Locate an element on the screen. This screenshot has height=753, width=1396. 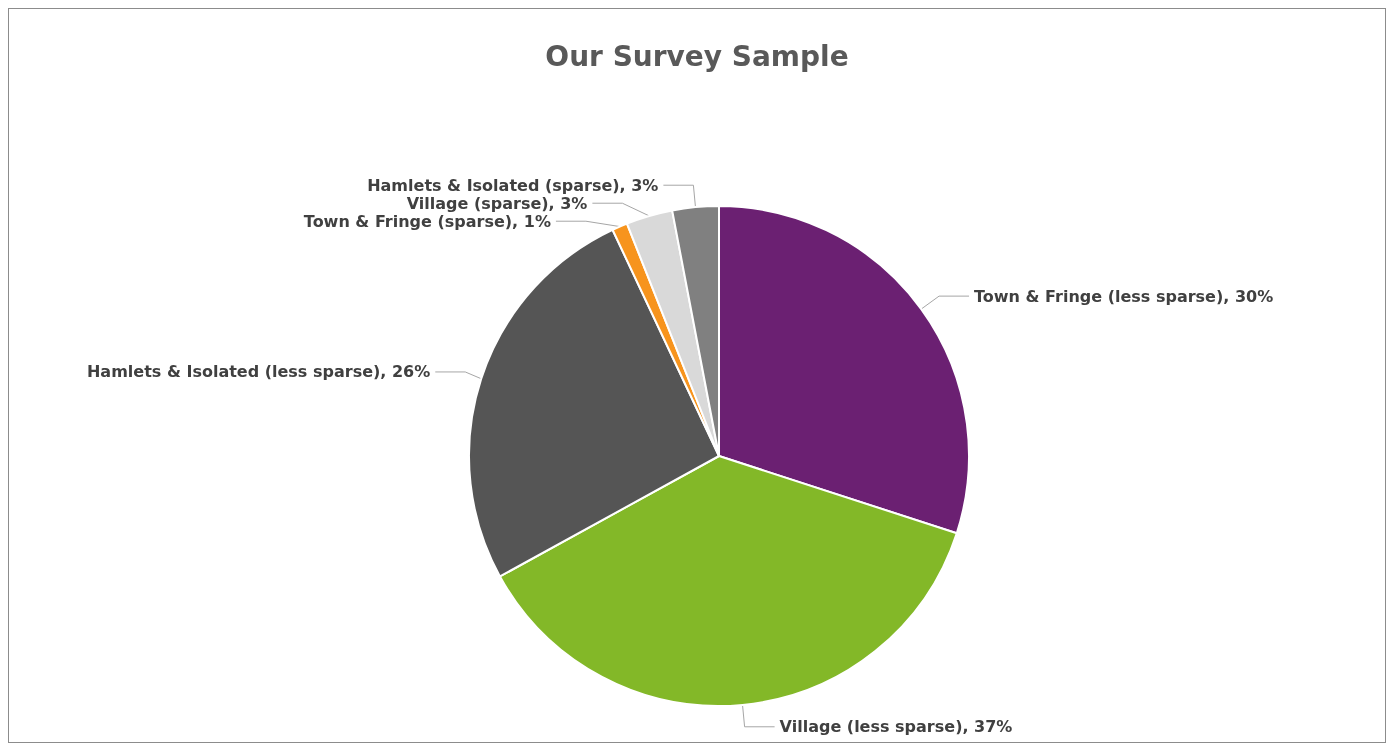
chart-title: Our Survey Sample is located at coordinates (697, 56).